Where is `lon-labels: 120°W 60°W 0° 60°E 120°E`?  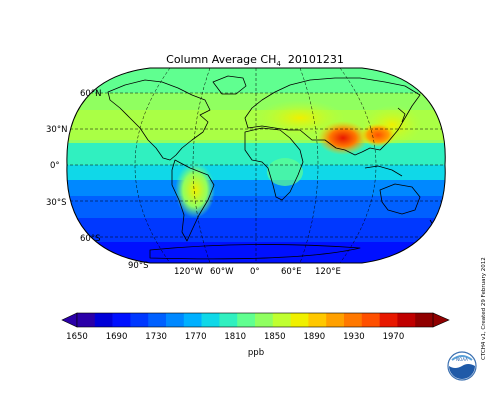
lon-labels: 120°W 60°W 0° 60°E 120°E is located at coordinates (257, 272).